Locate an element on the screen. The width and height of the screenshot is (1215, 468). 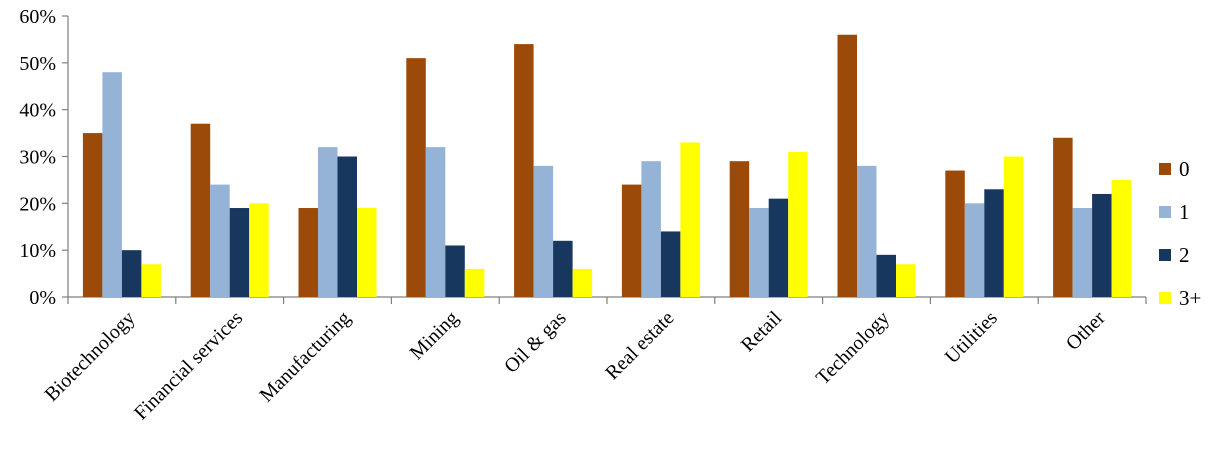
legend-item: 0 is located at coordinates (1174, 169).